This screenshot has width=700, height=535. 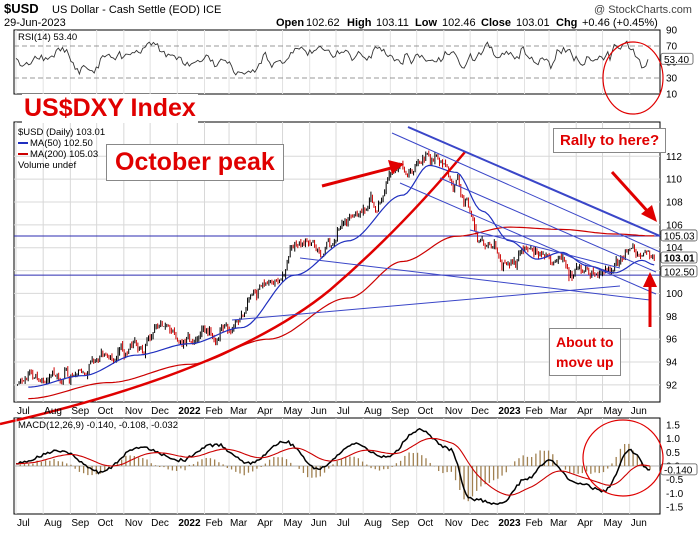 I want to click on macd-x-tick-label-22: May, so click(x=613, y=523).